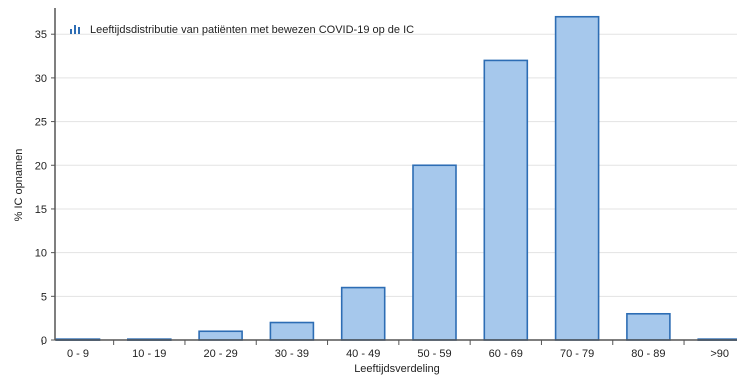  What do you see at coordinates (41, 35) in the screenshot?
I see `y-tick-label: 35` at bounding box center [41, 35].